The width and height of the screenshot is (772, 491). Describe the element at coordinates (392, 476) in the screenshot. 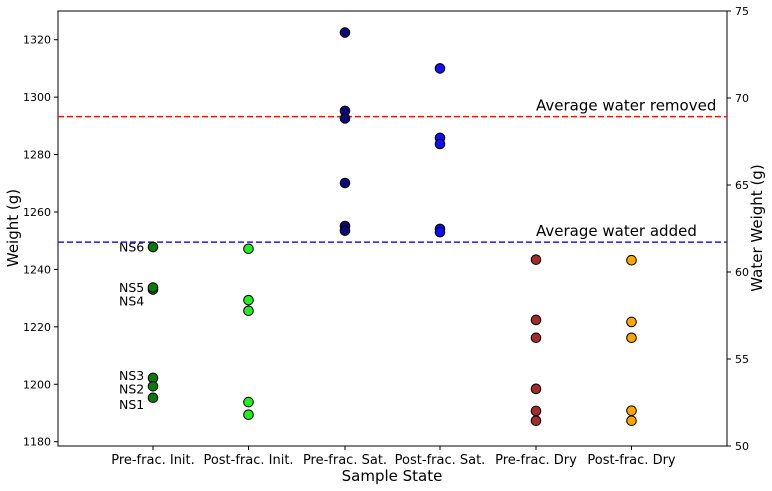

I see `x-axis-title: Sample State` at that location.